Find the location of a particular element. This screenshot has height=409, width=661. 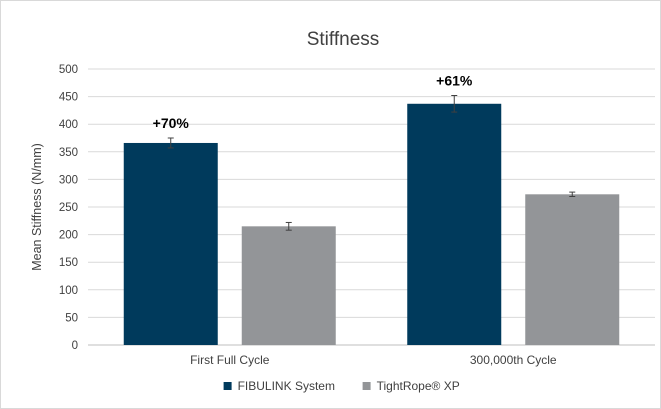

x-category-label: First Full Cycle is located at coordinates (230, 360).